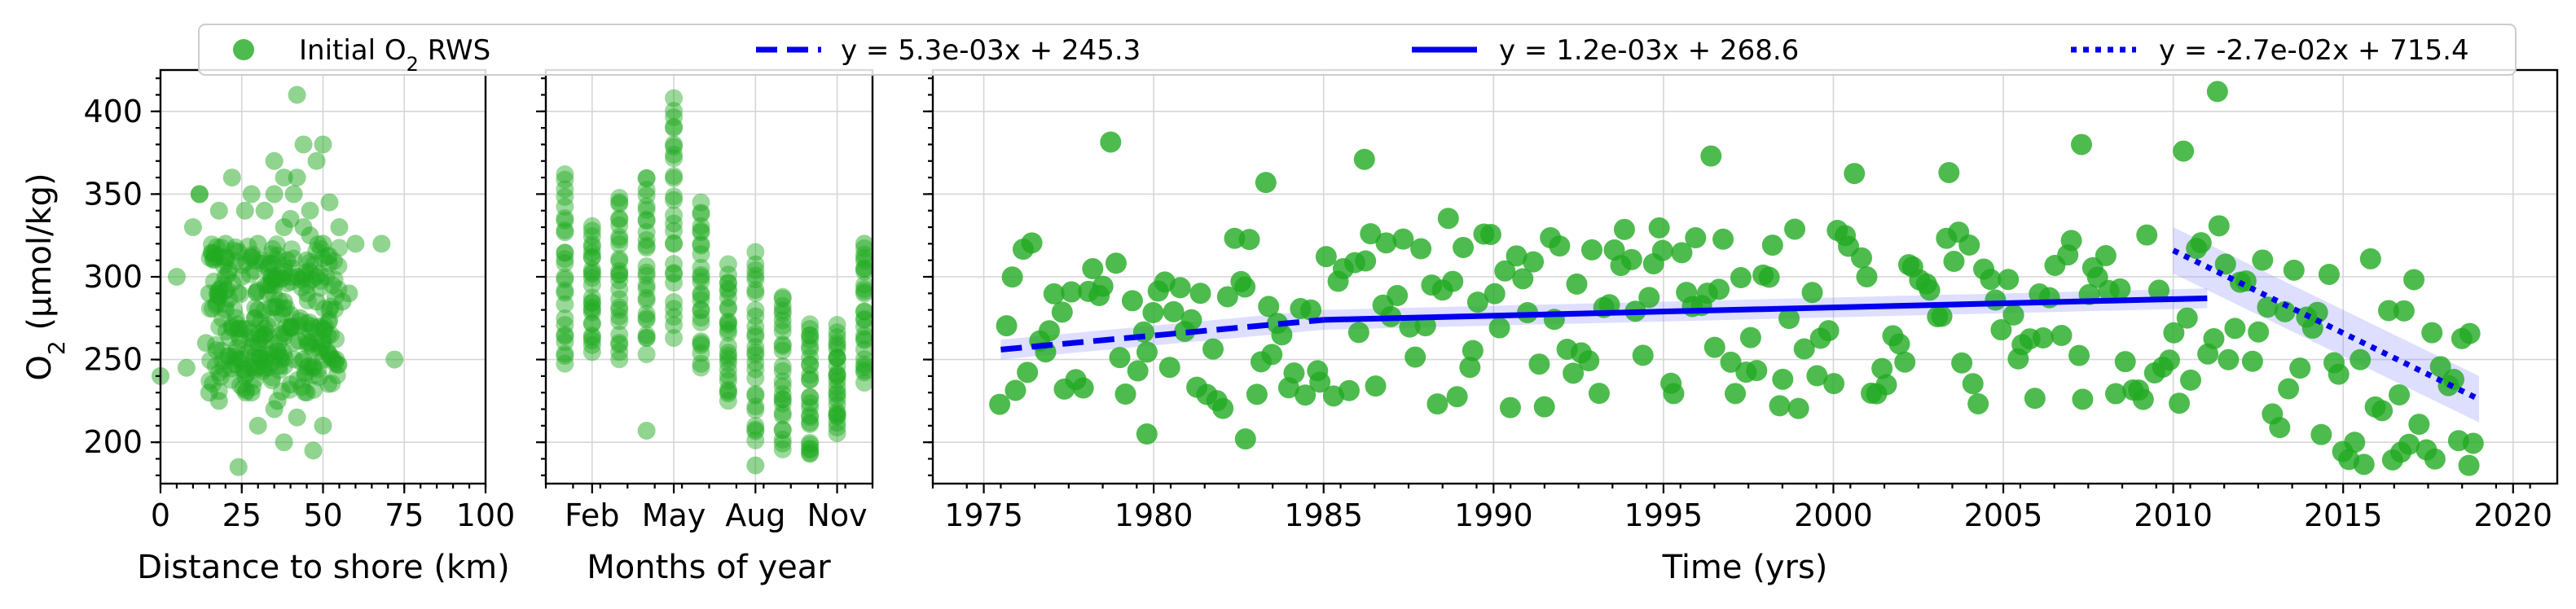 This screenshot has height=609, width=2576. I want to click on legend-scatter-tail: RWS, so click(454, 51).